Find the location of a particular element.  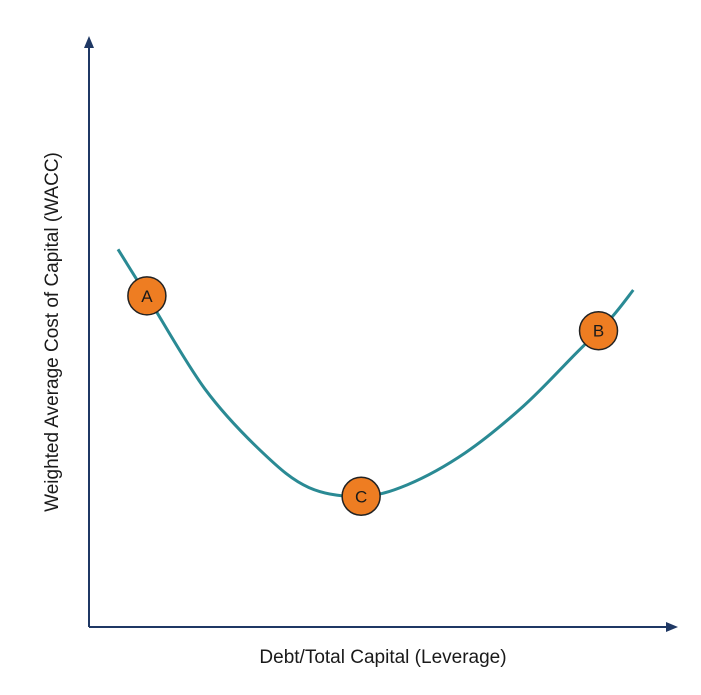

x-axis-label: Debt/Total Capital (Leverage) is located at coordinates (382, 657).